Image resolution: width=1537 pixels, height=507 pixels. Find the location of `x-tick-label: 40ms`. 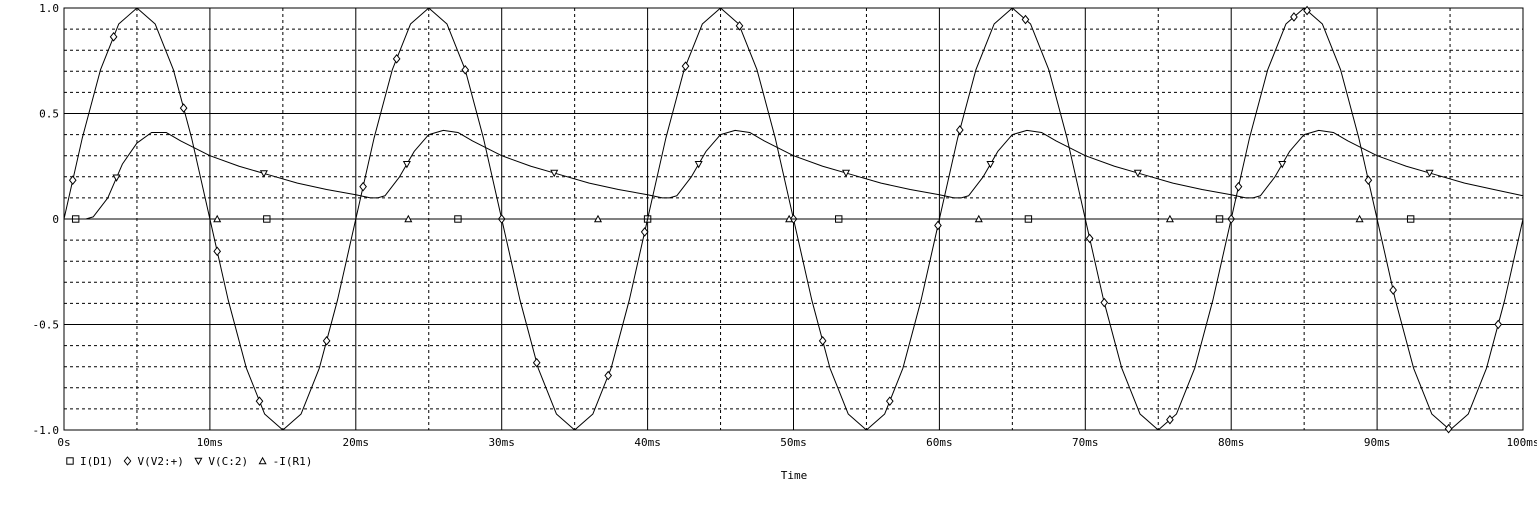

x-tick-label: 40ms is located at coordinates (647, 442).